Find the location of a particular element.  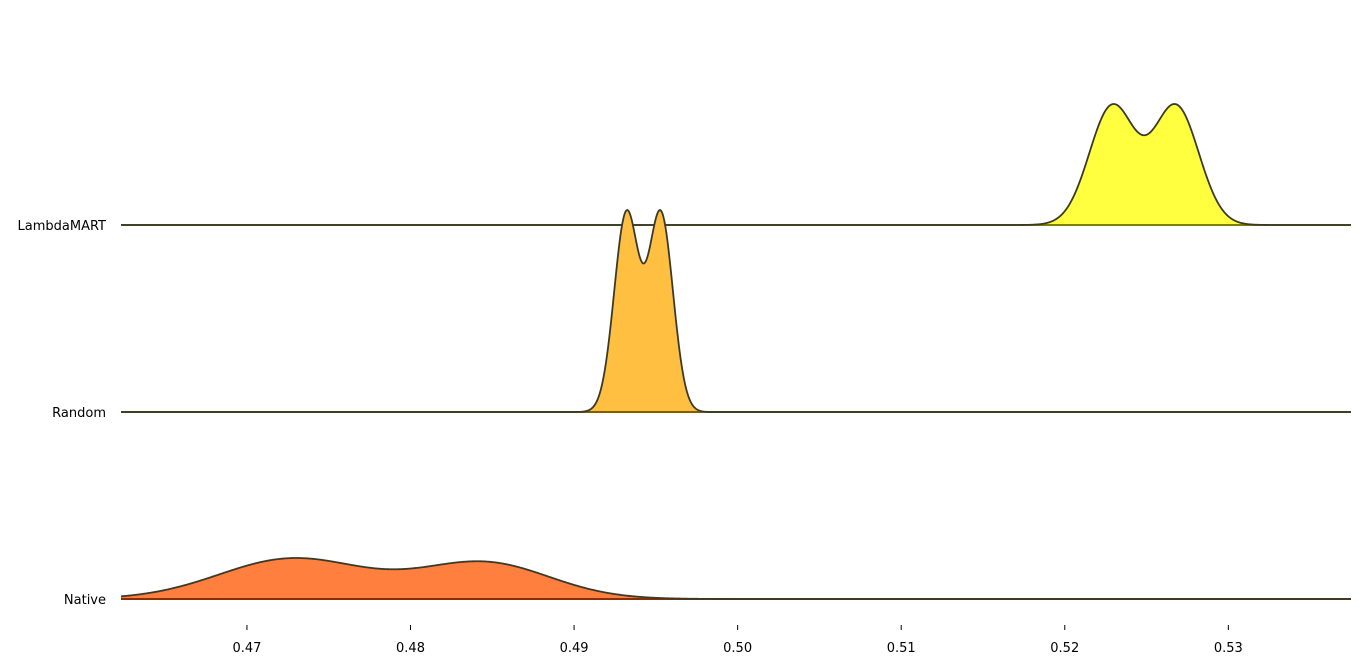

x-tick-label: 0.49 is located at coordinates (574, 648).